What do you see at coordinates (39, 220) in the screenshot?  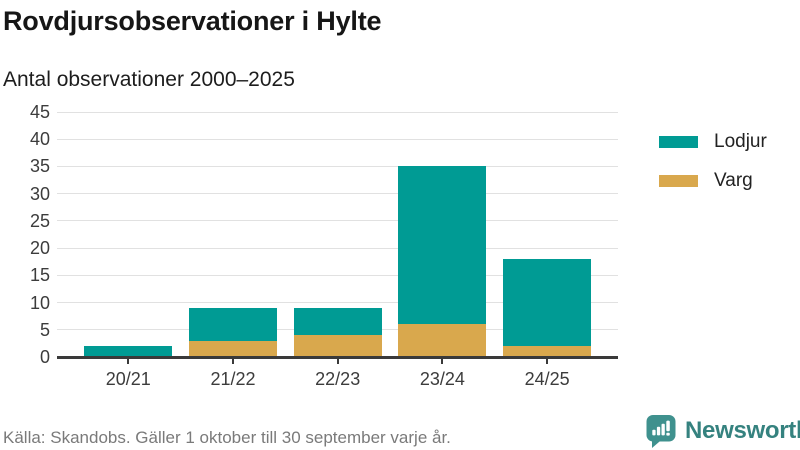 I see `y-tick-label: 25` at bounding box center [39, 220].